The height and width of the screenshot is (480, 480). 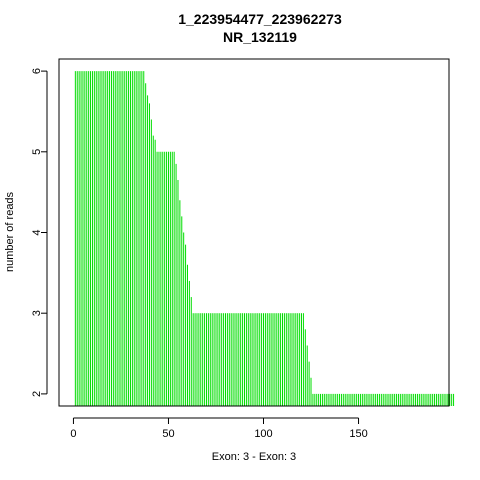 I want to click on x-tick-label: 100, so click(x=263, y=434).